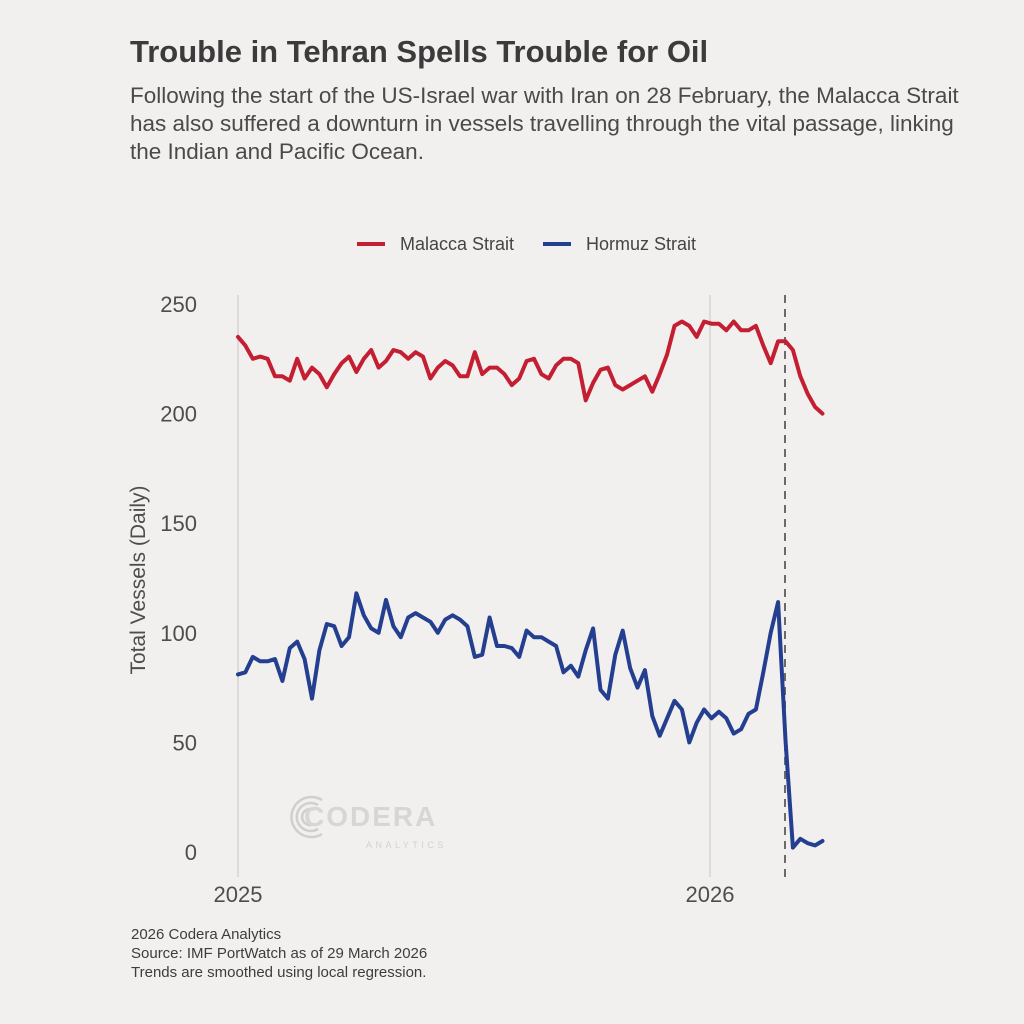 Image resolution: width=1024 pixels, height=1024 pixels. I want to click on logo-swirl-icon, so click(306, 817).